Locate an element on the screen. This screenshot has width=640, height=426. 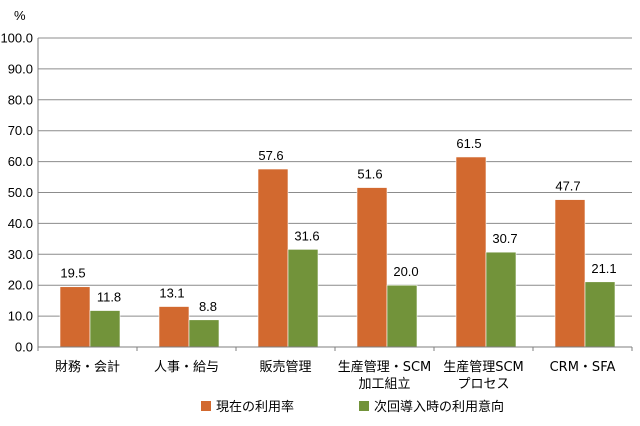
y-tick-label: 50.0 is located at coordinates (20, 192).